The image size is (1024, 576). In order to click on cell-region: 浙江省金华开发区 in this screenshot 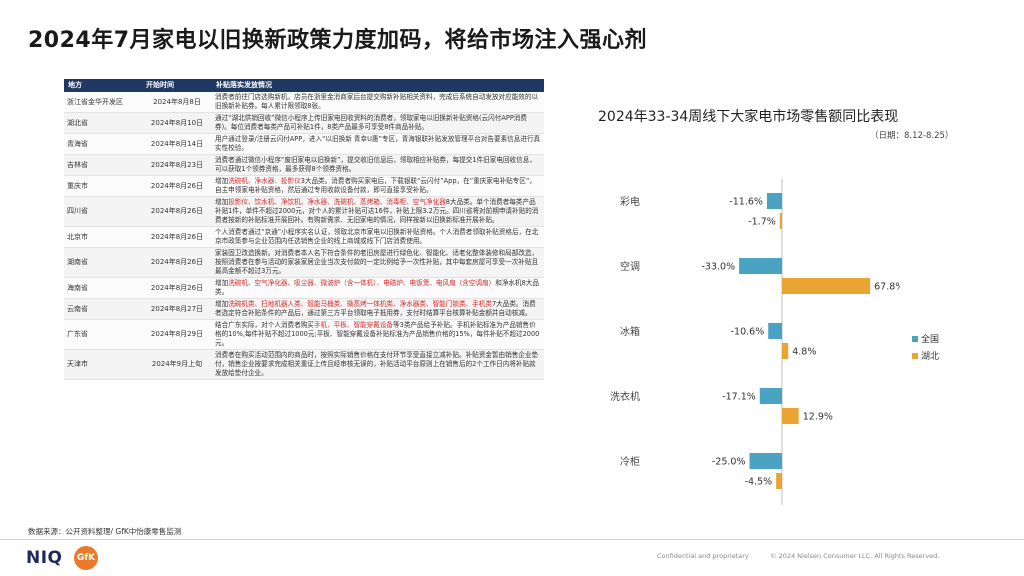, I will do `click(103, 102)`.